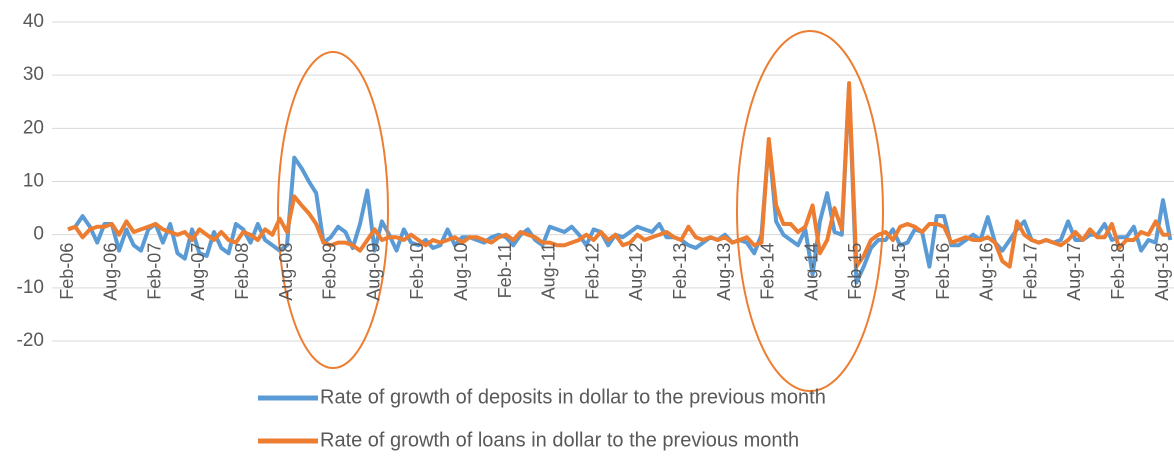 The image size is (1174, 456). I want to click on y-tick-label: 0, so click(38, 234).